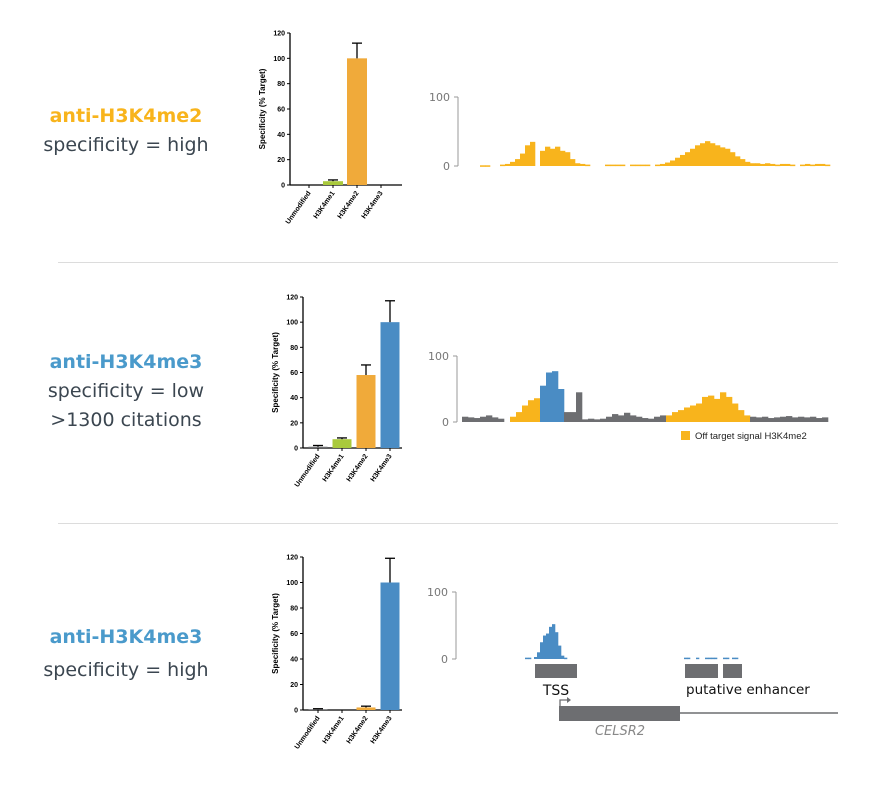 Image resolution: width=890 pixels, height=786 pixels. Describe the element at coordinates (382, 468) in the screenshot. I see `x-tick-label: H3K4me3` at that location.